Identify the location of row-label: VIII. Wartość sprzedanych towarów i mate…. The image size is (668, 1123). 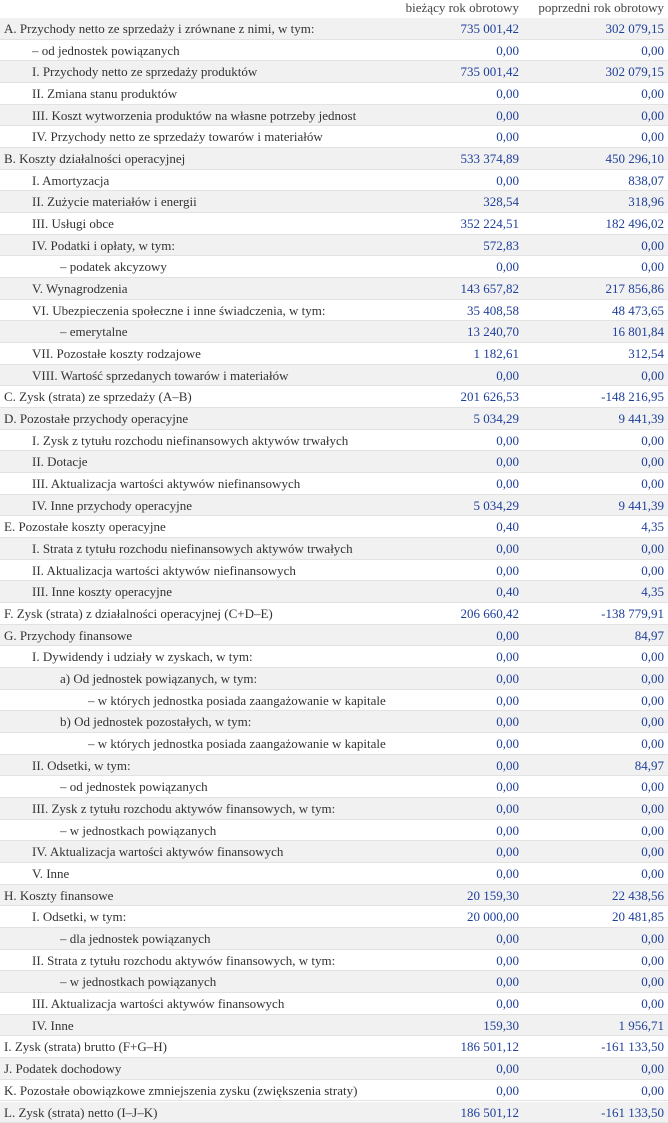
(160, 375).